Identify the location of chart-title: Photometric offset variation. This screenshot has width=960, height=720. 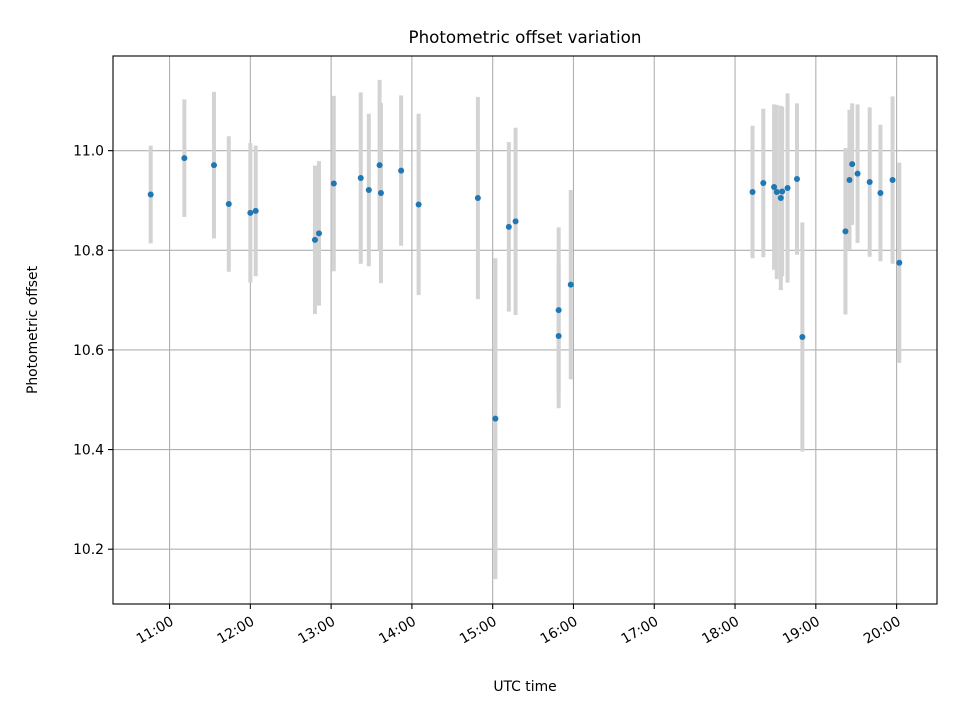
(525, 37).